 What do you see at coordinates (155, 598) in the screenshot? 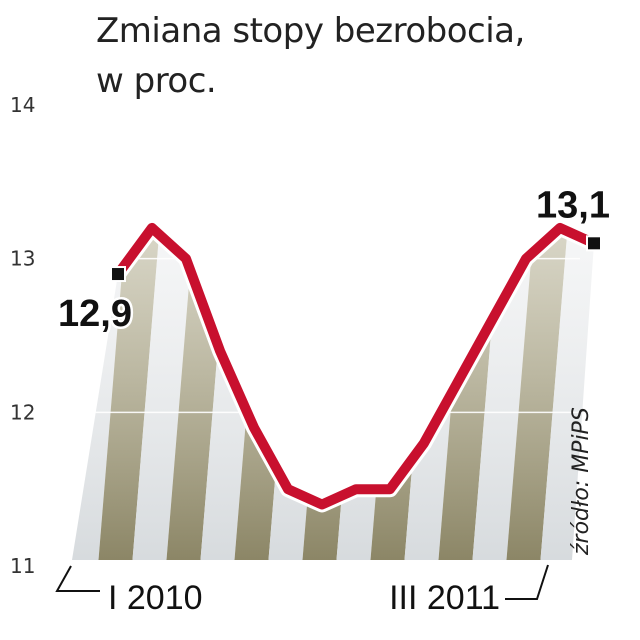
I see `x-tick-label: I 2010` at bounding box center [155, 598].